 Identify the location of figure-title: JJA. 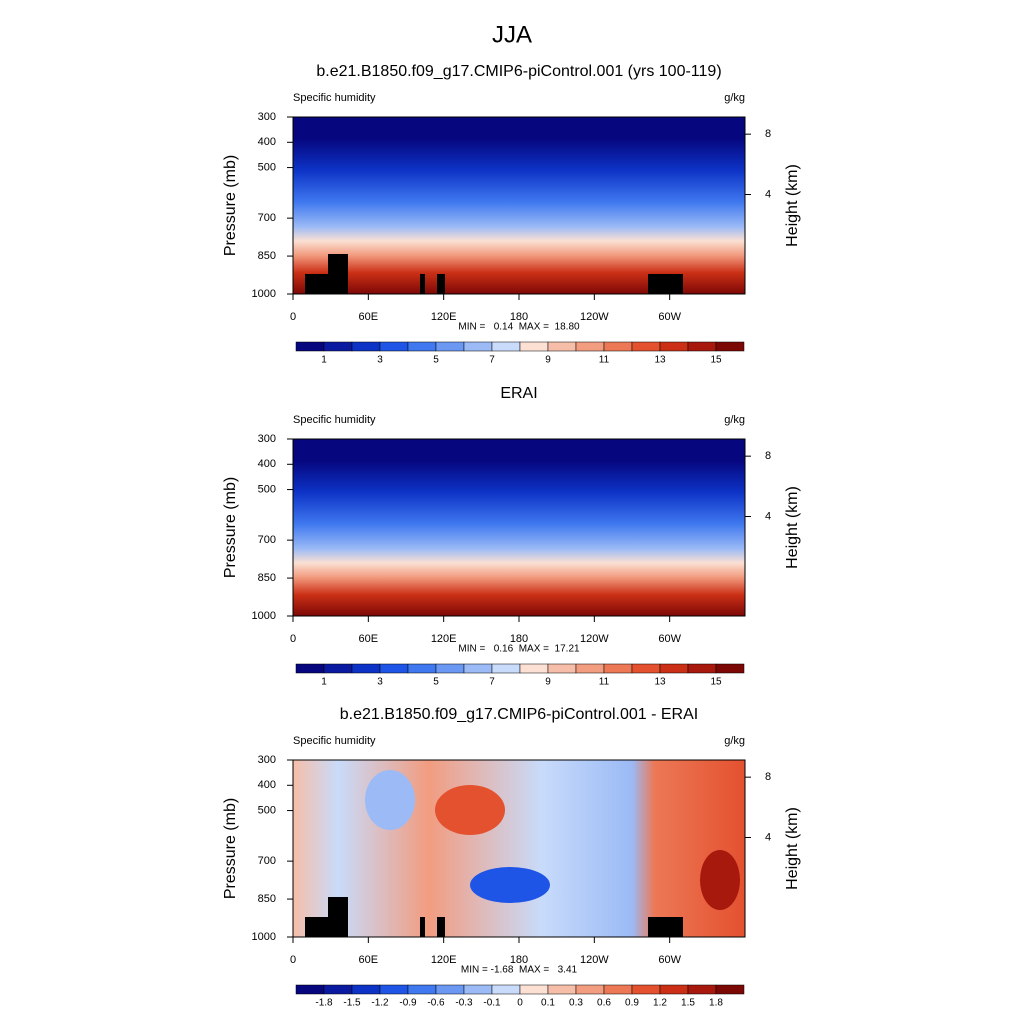
(512, 34).